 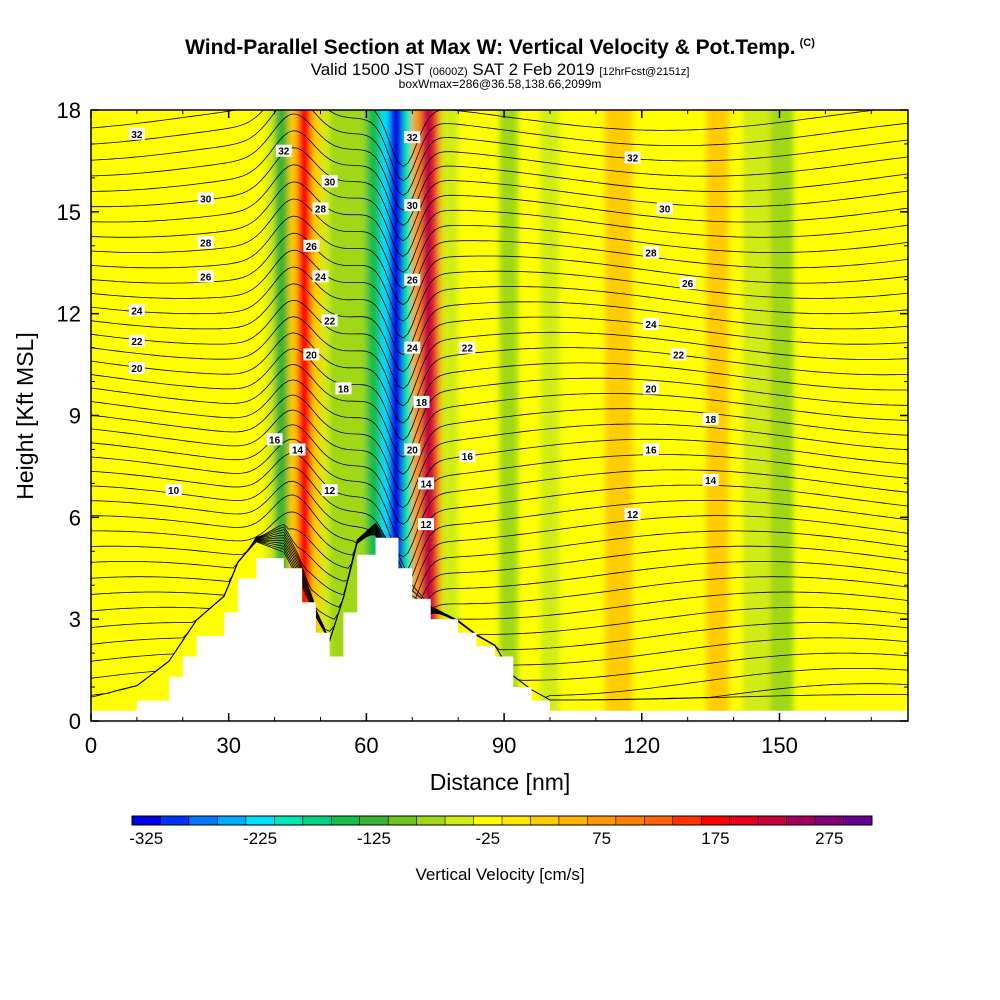 What do you see at coordinates (75, 416) in the screenshot?
I see `y-tick-label: 9` at bounding box center [75, 416].